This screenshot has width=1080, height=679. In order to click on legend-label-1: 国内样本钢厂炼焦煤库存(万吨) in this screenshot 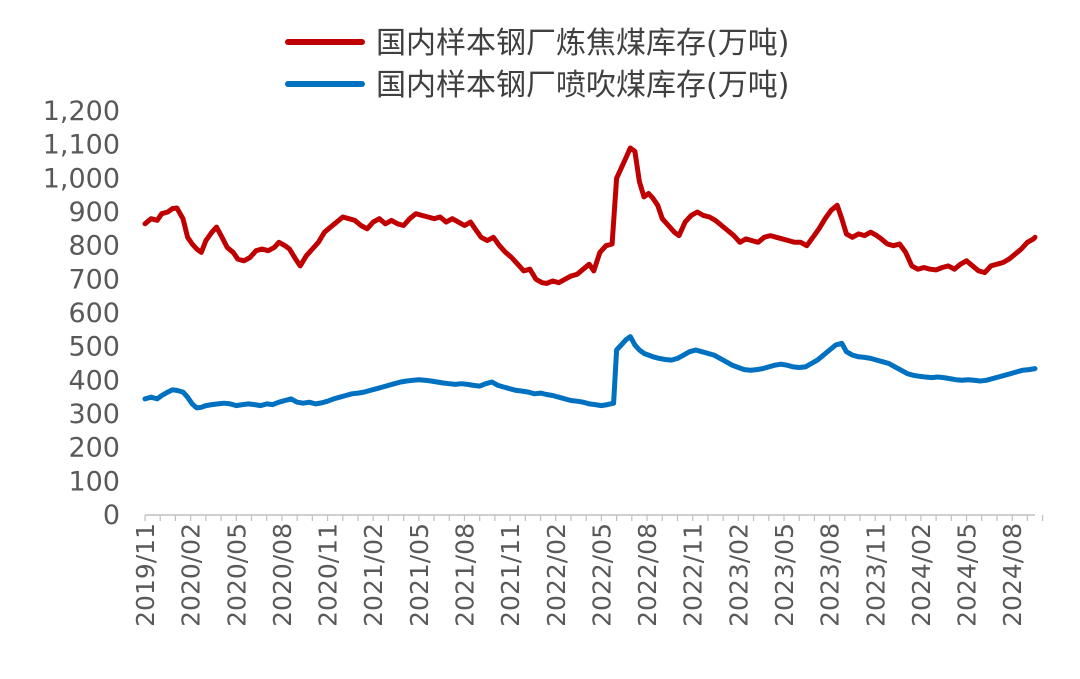, I will do `click(582, 43)`.